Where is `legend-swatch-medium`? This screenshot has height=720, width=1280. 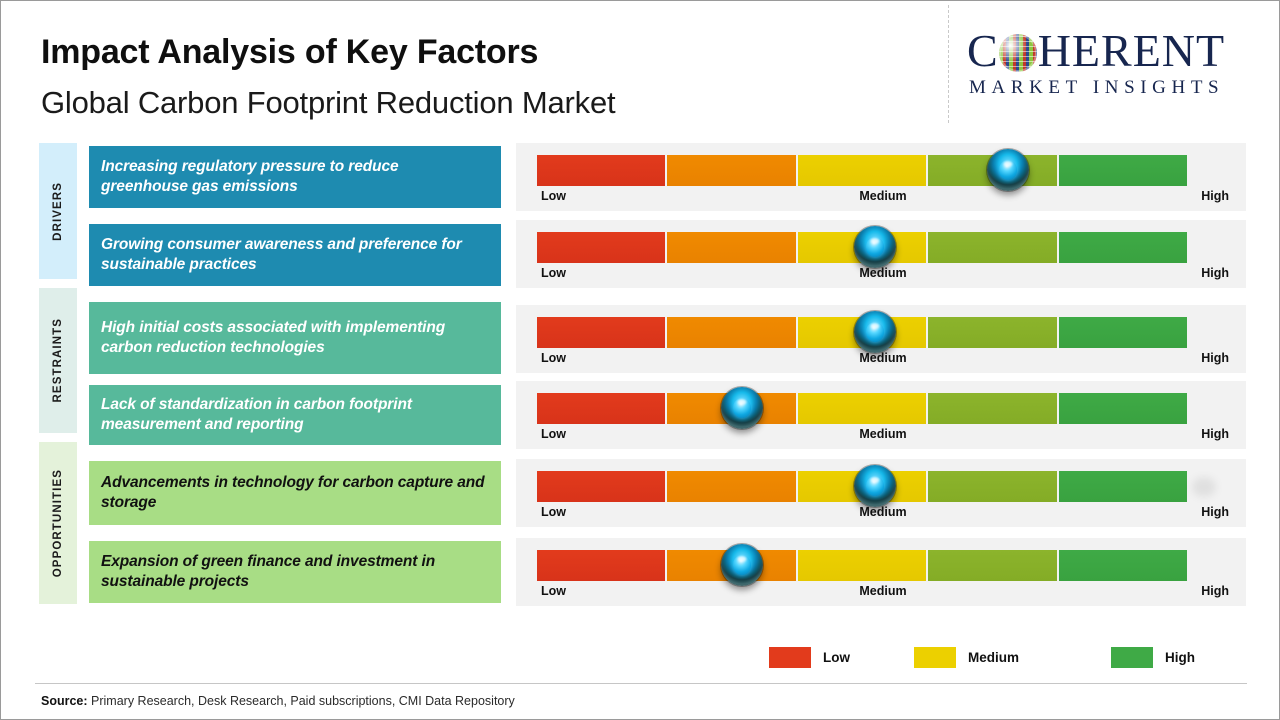 legend-swatch-medium is located at coordinates (935, 657).